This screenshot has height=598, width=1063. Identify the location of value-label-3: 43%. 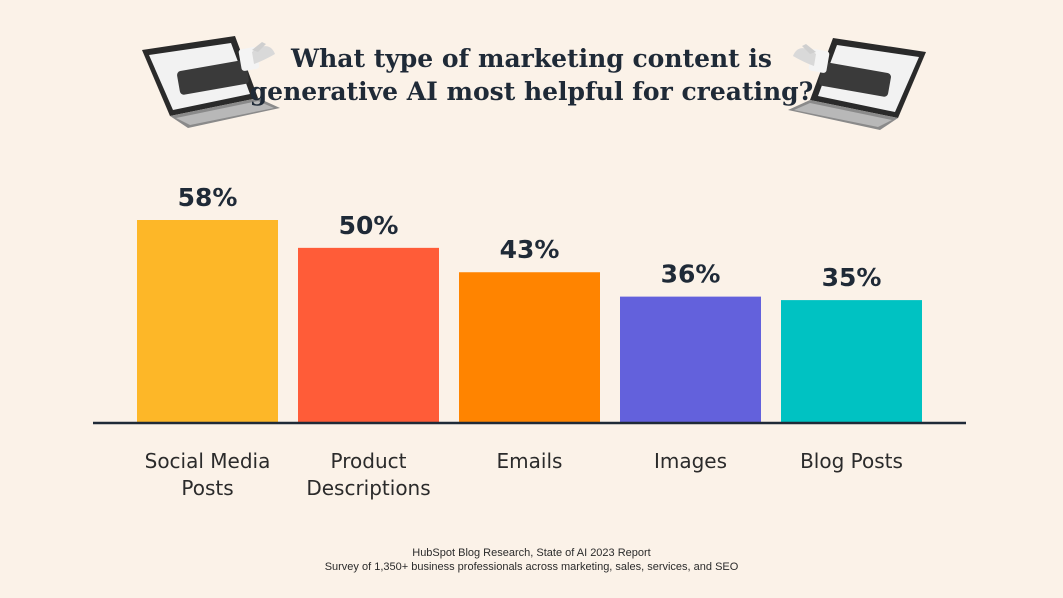
(530, 249).